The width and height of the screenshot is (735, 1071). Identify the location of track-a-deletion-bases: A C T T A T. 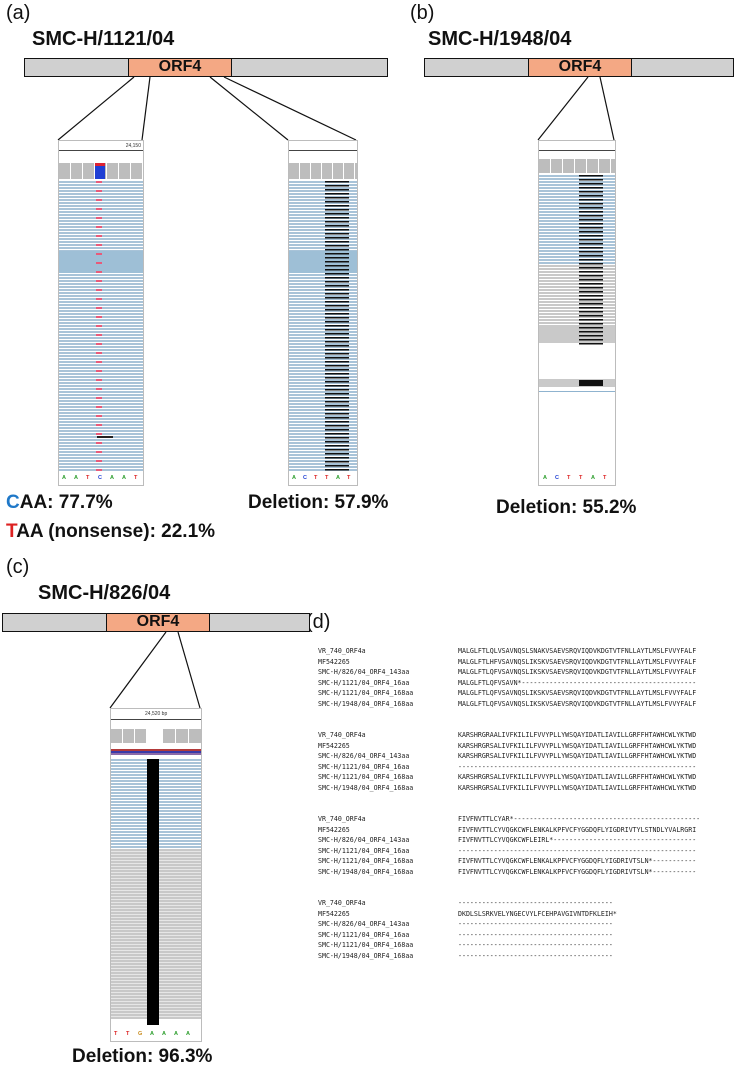
(321, 478).